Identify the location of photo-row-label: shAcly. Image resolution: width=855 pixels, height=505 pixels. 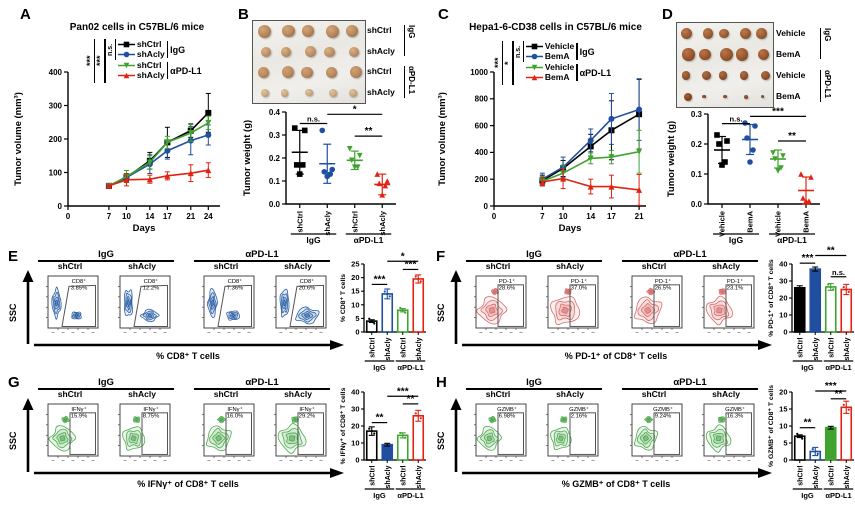
(381, 50).